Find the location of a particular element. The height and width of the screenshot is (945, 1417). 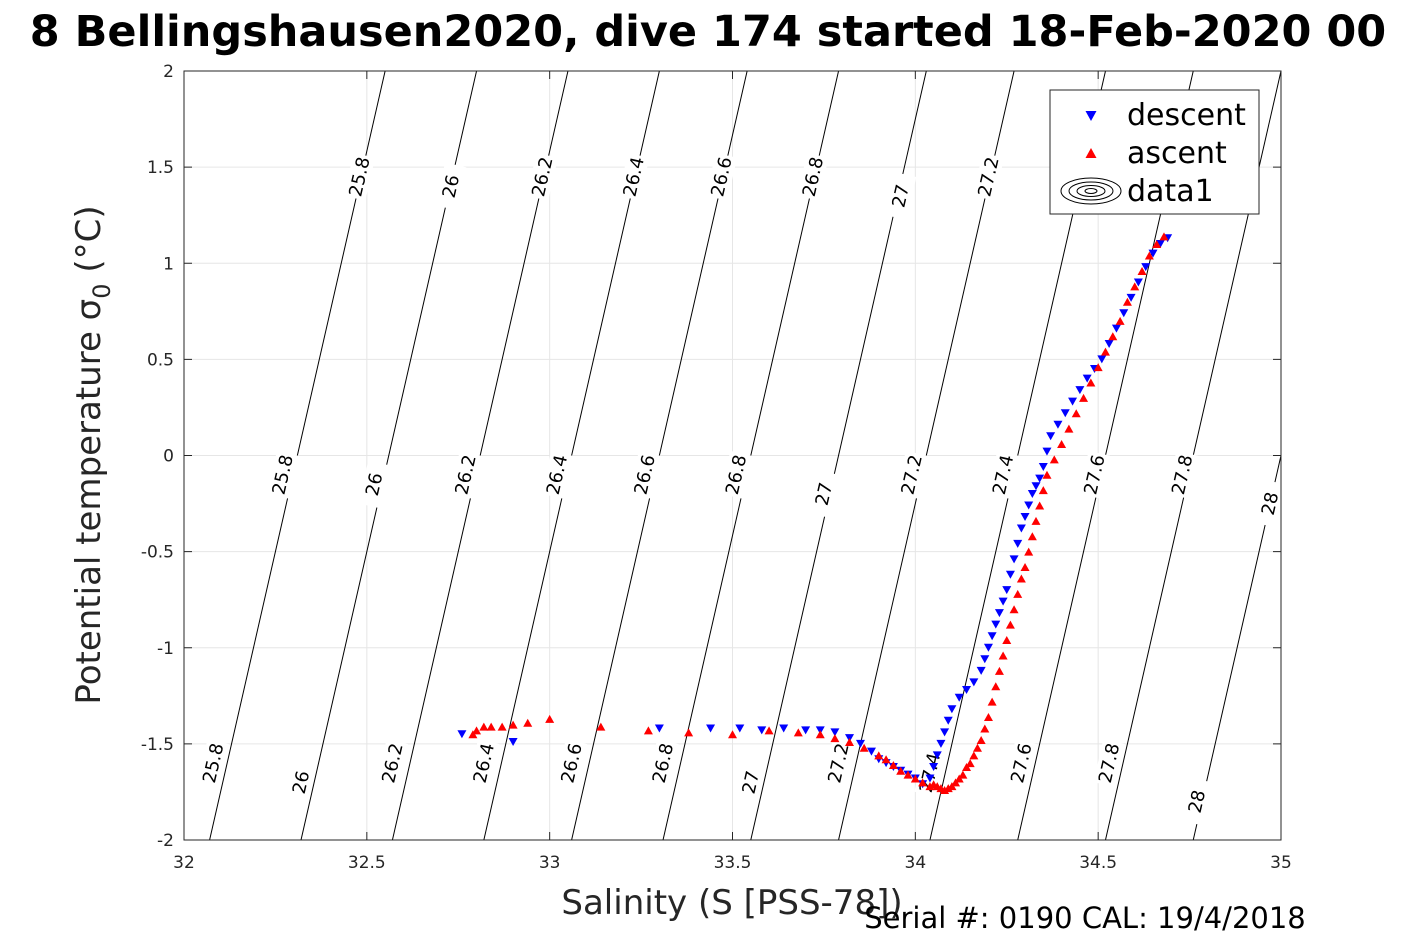

x-tick-label: 32.5 is located at coordinates (367, 863).